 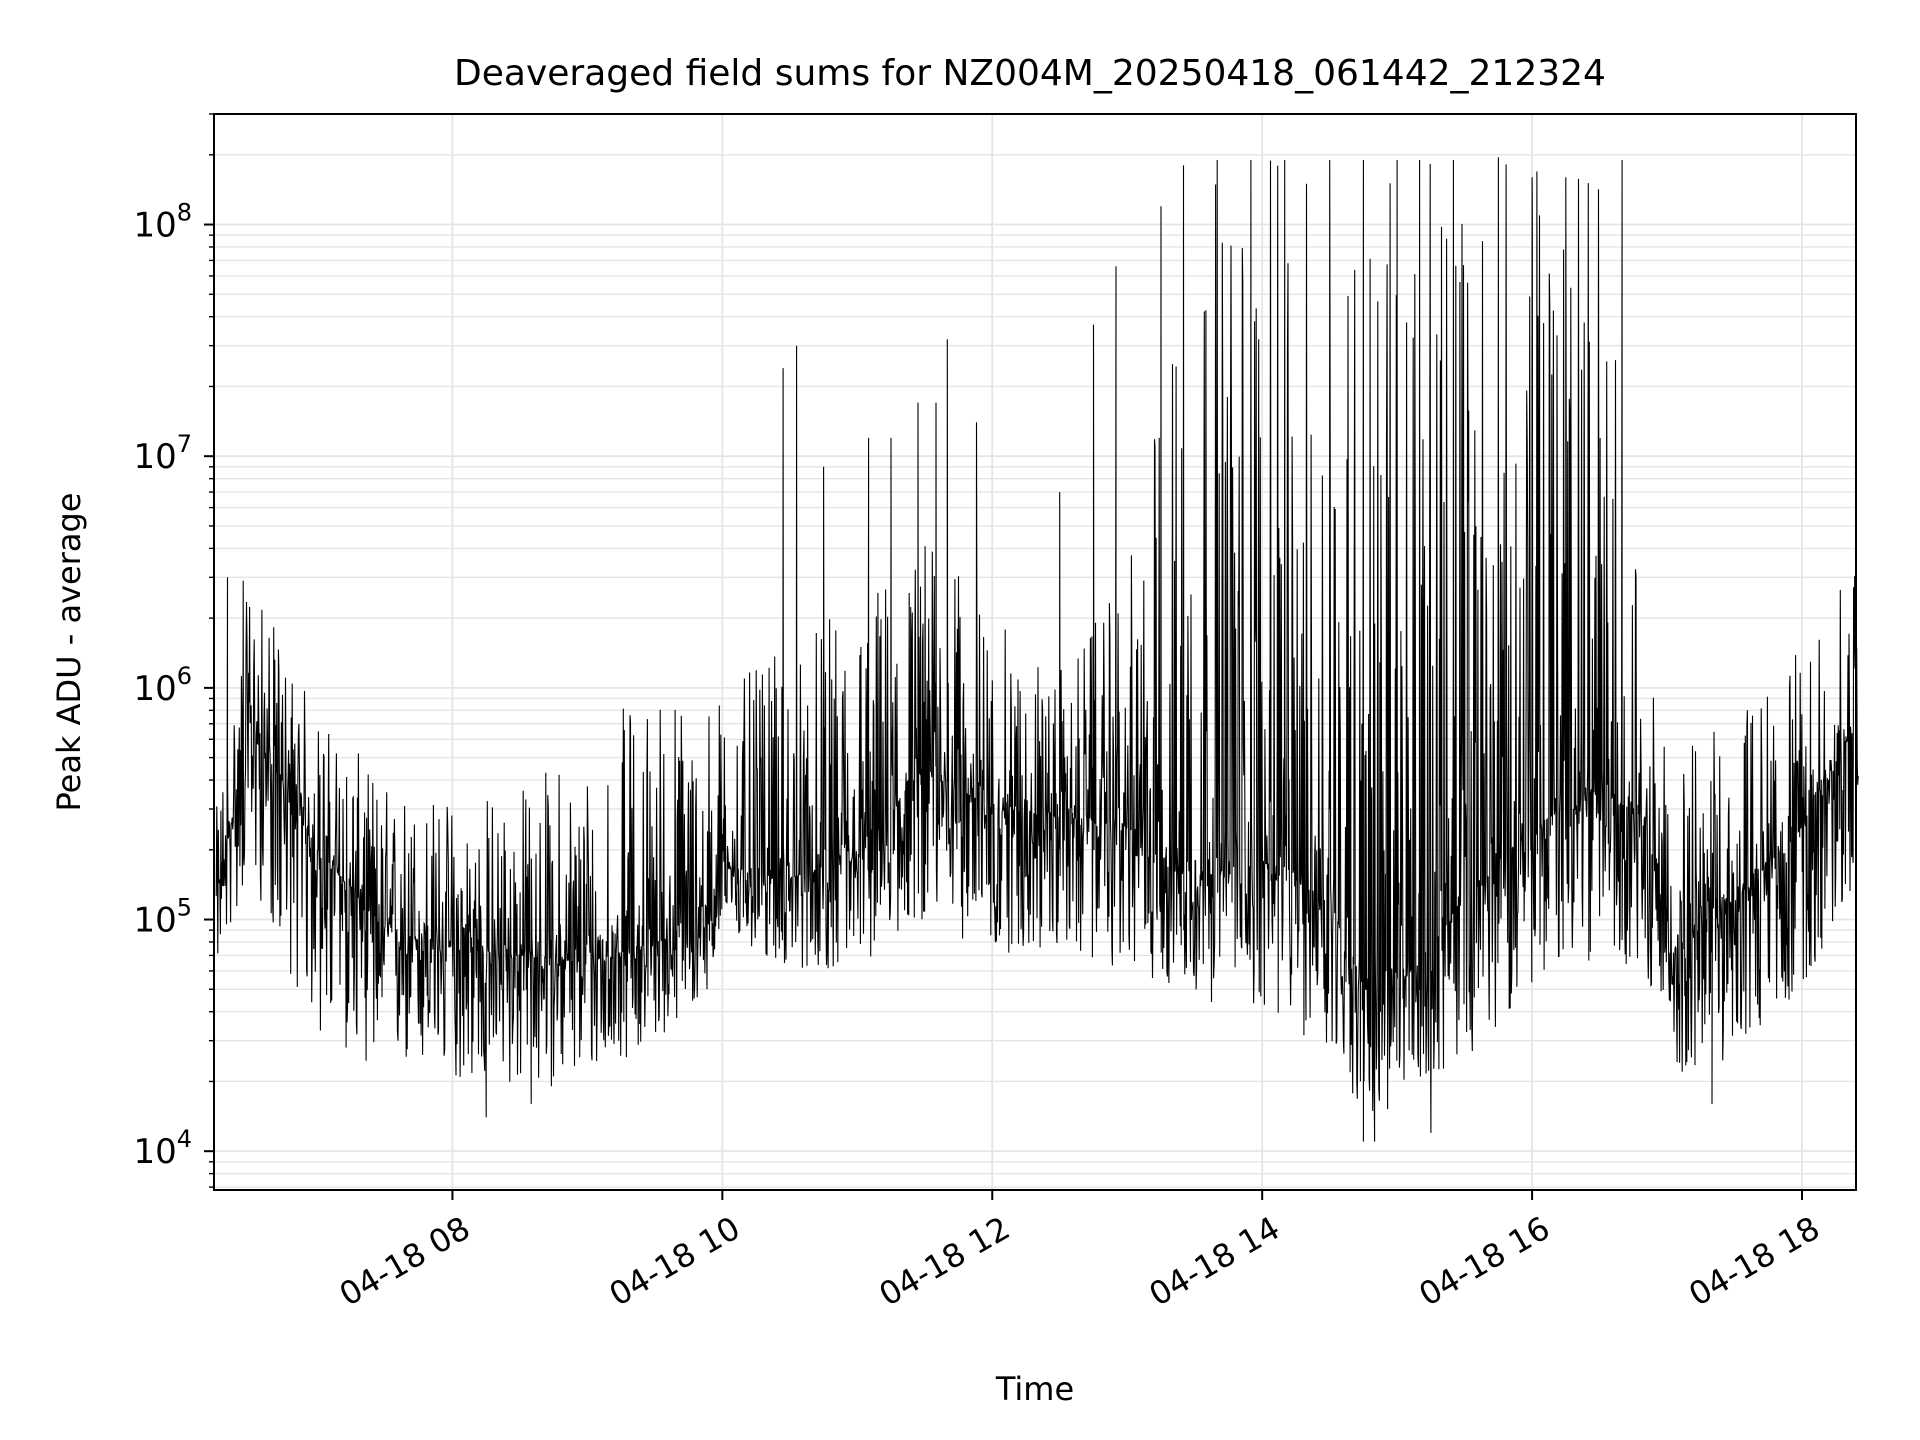 I want to click on y-axis-label: Peak ADU - average, so click(x=69, y=652).